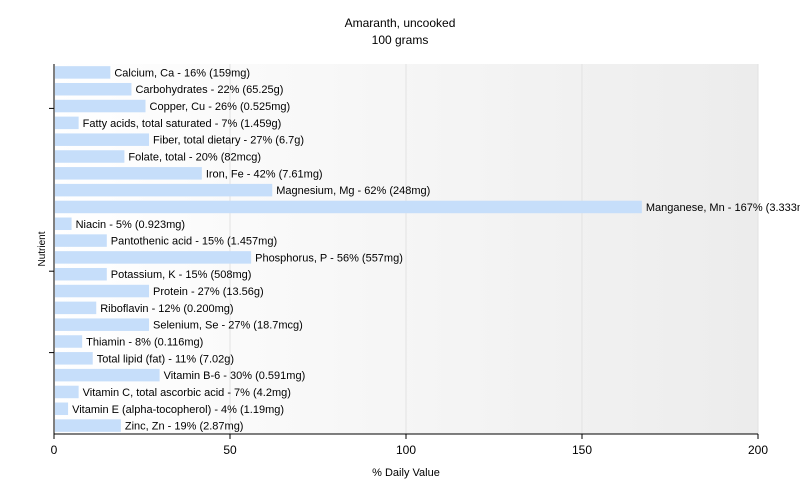  What do you see at coordinates (130, 225) in the screenshot?
I see `bar-label: Niacin - 5% (0.923mg)` at bounding box center [130, 225].